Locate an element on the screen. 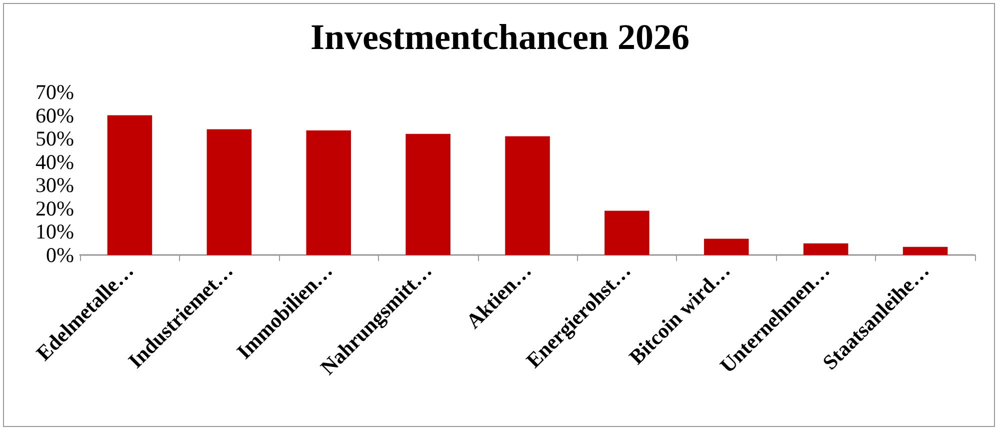 The height and width of the screenshot is (432, 1000). y-tick-label: 20% is located at coordinates (55, 208).